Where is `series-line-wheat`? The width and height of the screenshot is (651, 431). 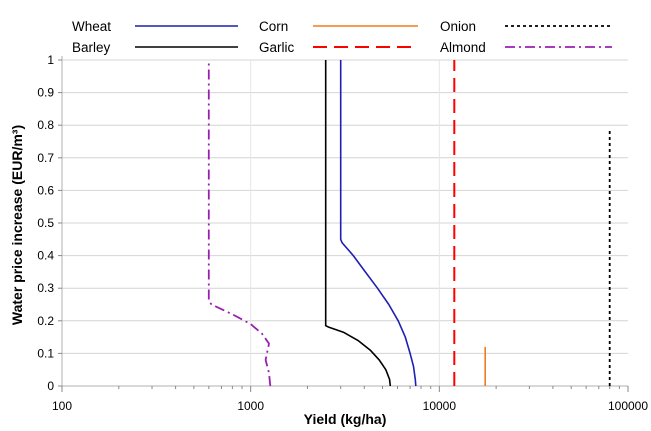 series-line-wheat is located at coordinates (378, 223).